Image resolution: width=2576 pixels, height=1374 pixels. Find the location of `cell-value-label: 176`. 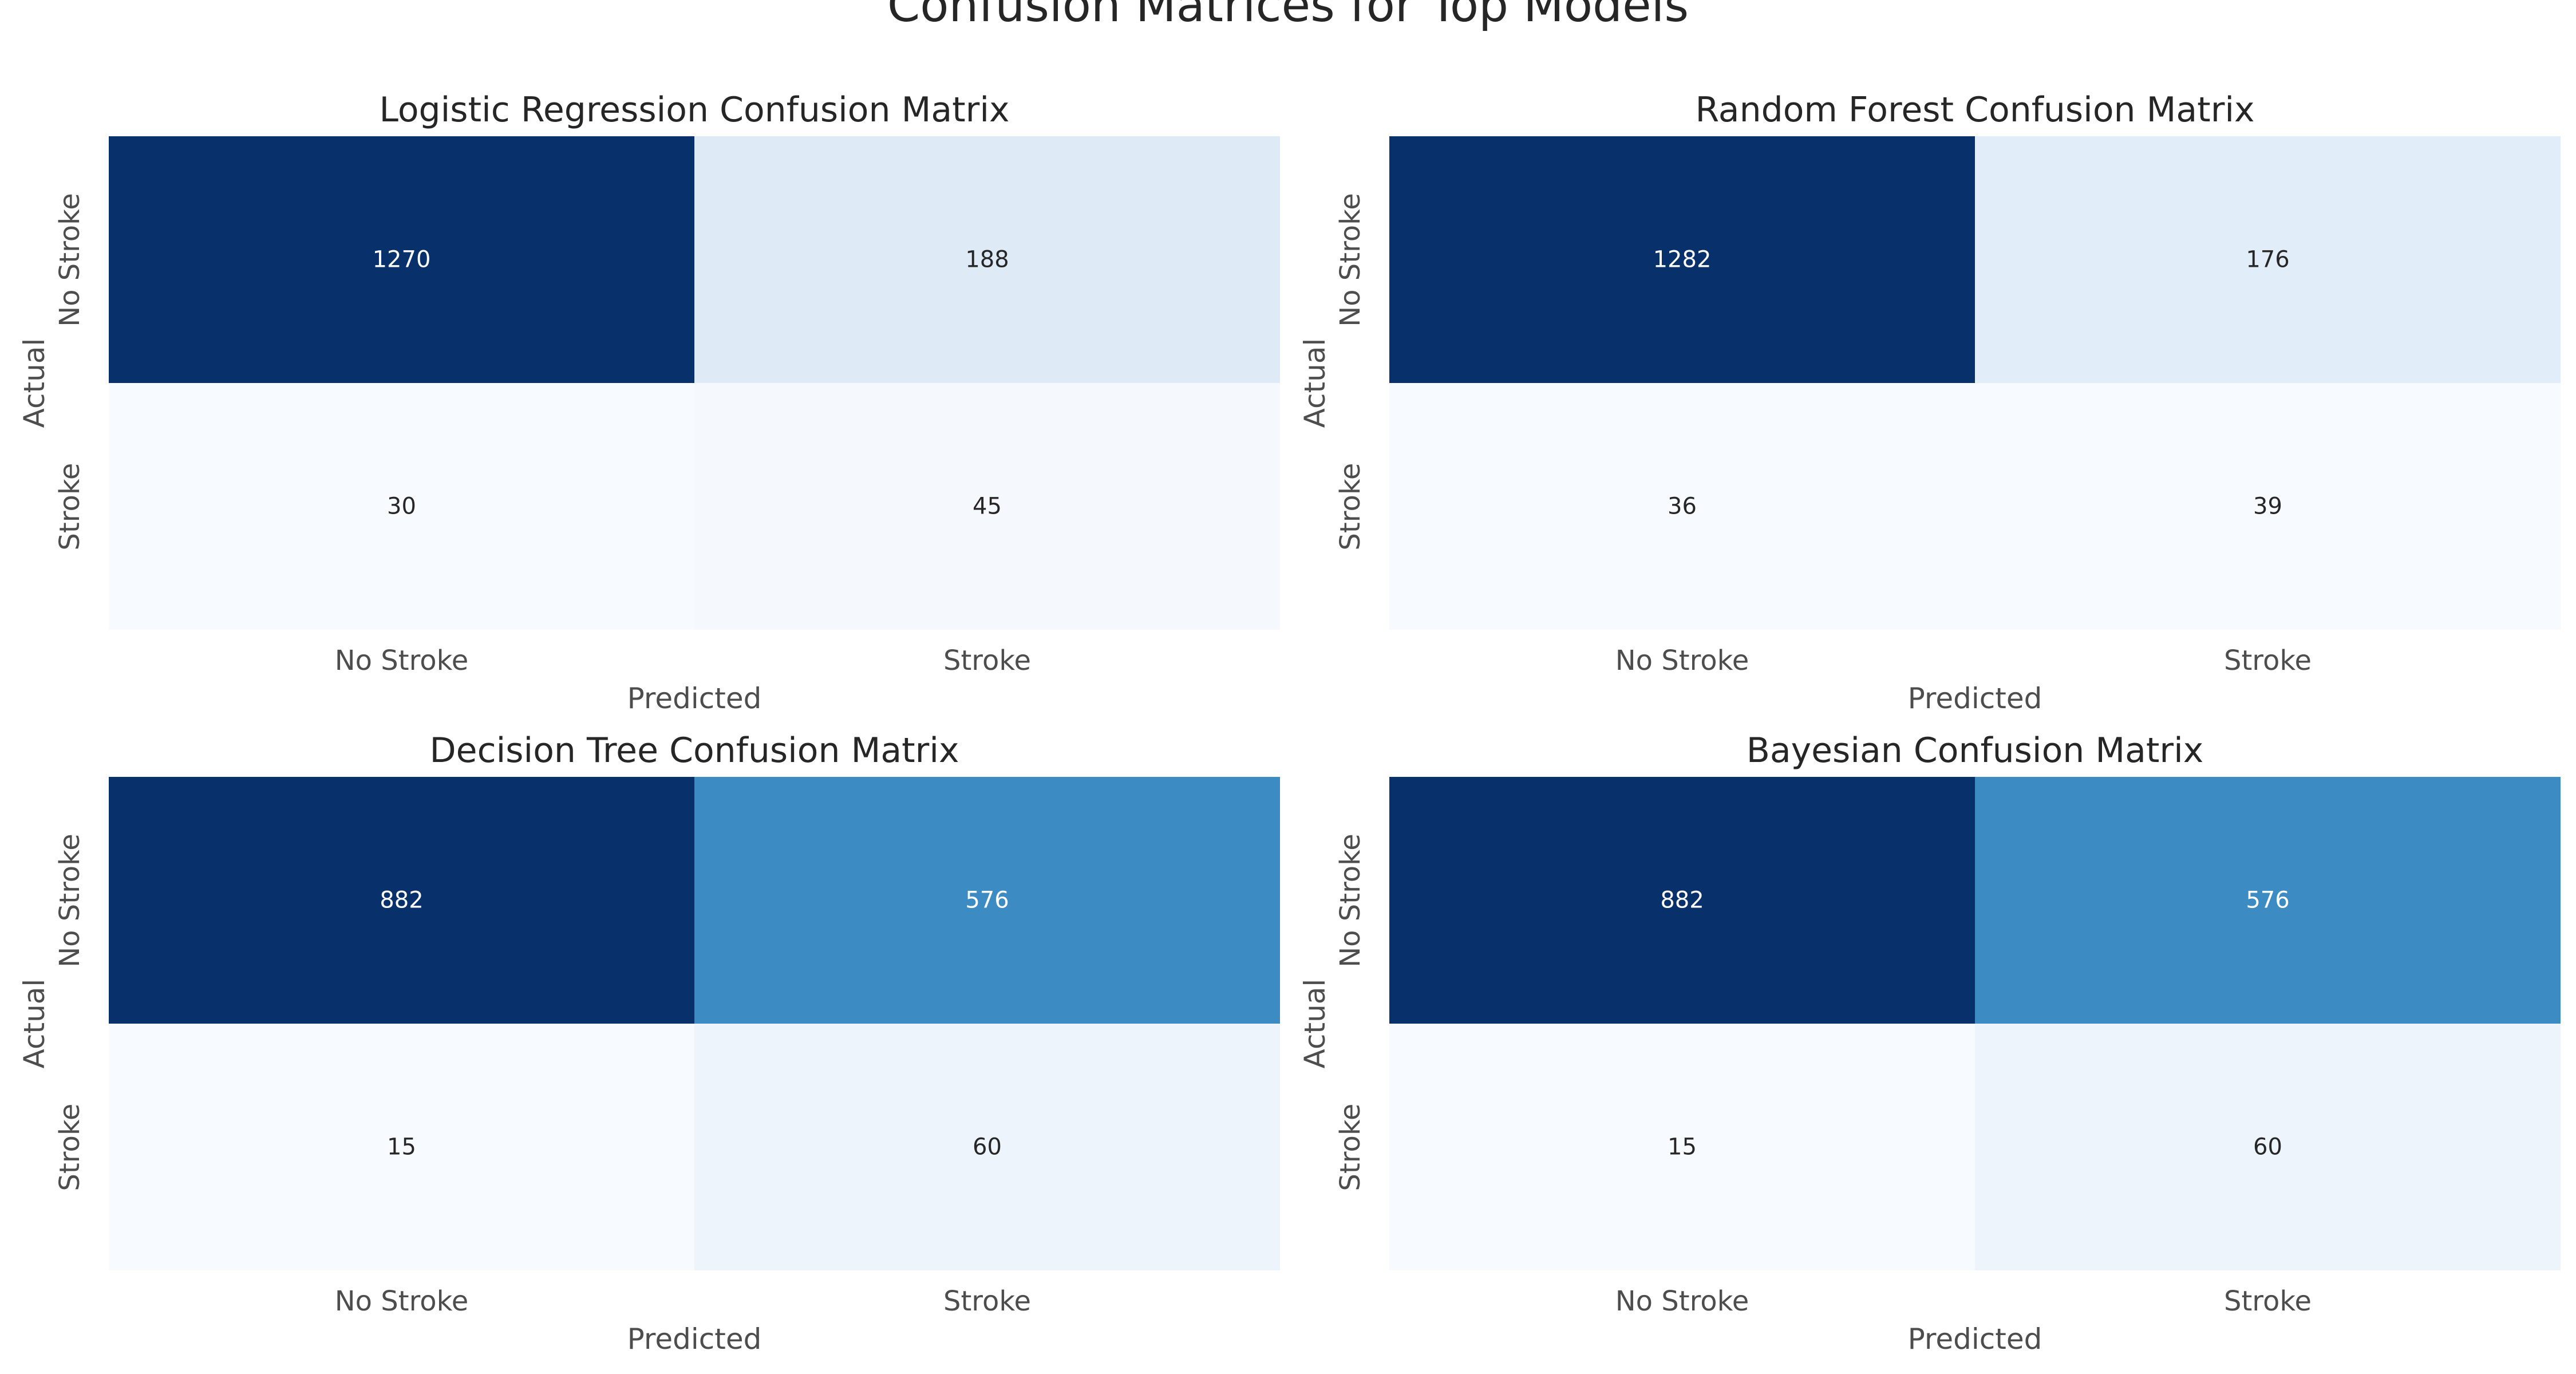

cell-value-label: 176 is located at coordinates (2267, 260).